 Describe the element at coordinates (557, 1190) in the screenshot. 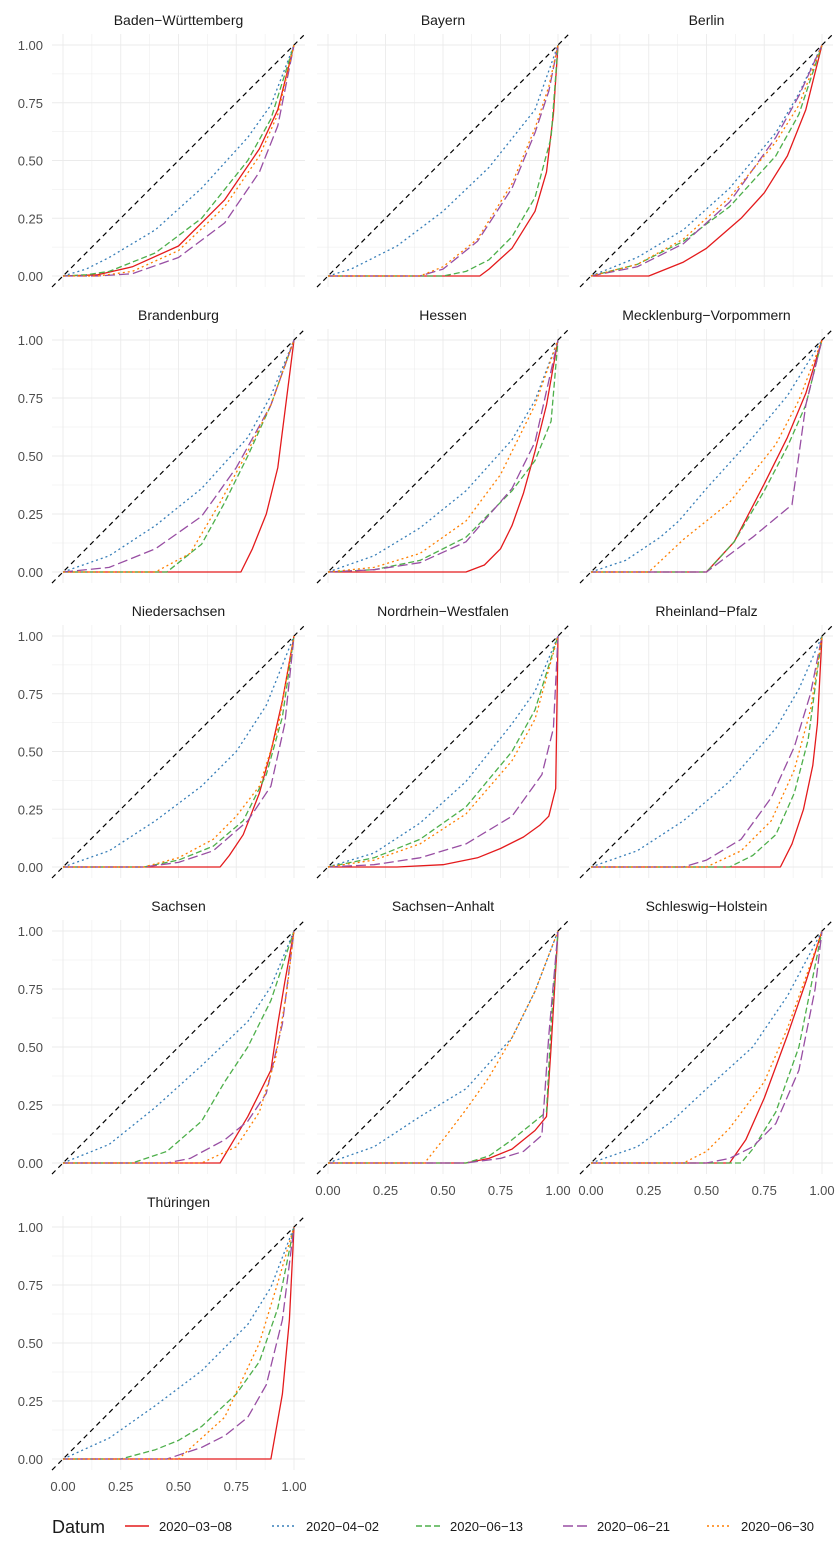

I see `x-tick-label: 1.00` at that location.